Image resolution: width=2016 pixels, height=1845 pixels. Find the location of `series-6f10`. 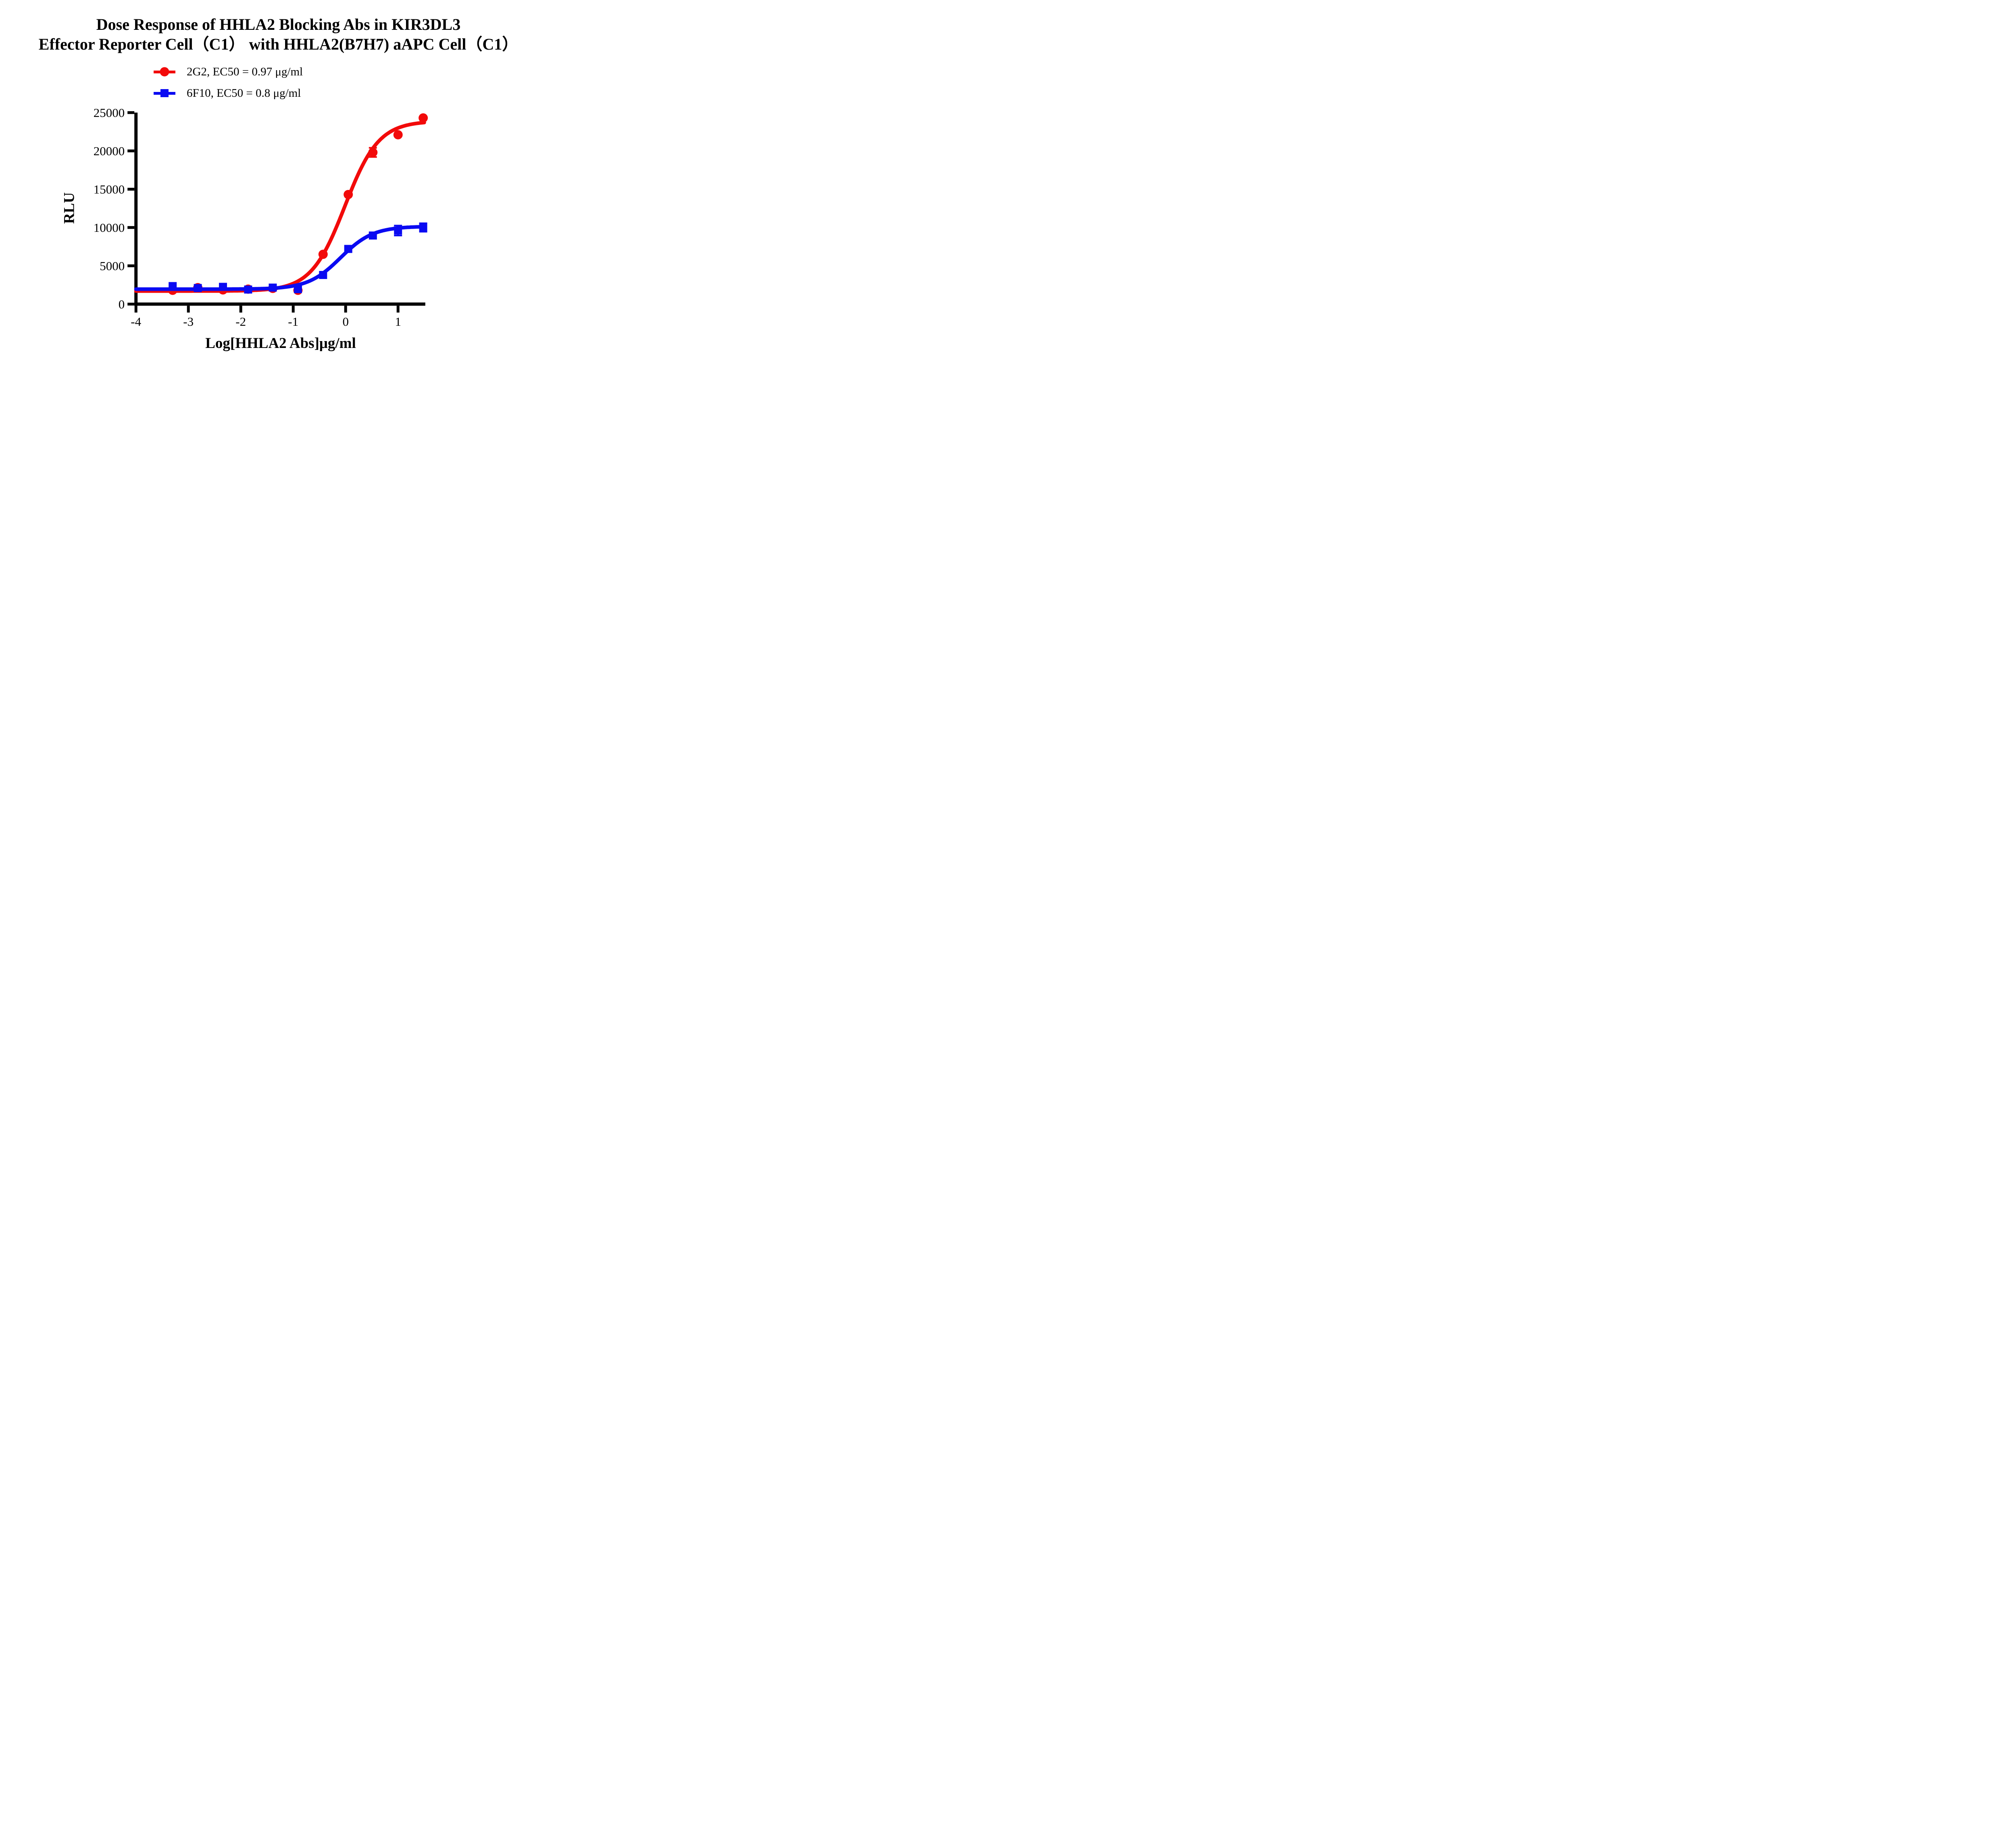

series-6f10 is located at coordinates (280, 258).